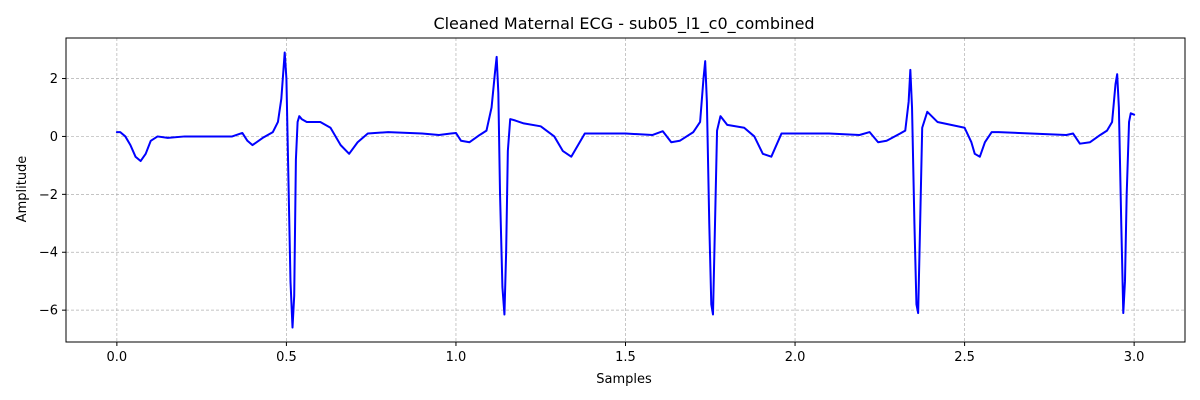 Image resolution: width=1200 pixels, height=400 pixels. I want to click on x-axis-label: Samples, so click(624, 379).